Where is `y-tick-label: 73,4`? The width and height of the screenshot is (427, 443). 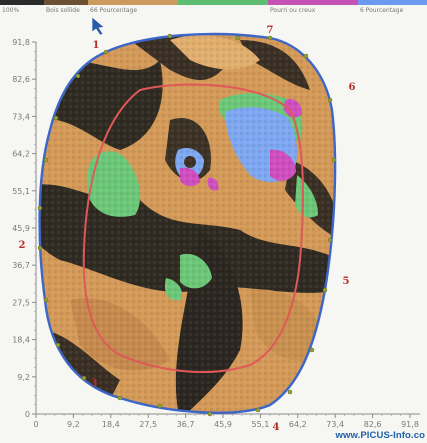 y-tick-label: 73,4 is located at coordinates (21, 116).